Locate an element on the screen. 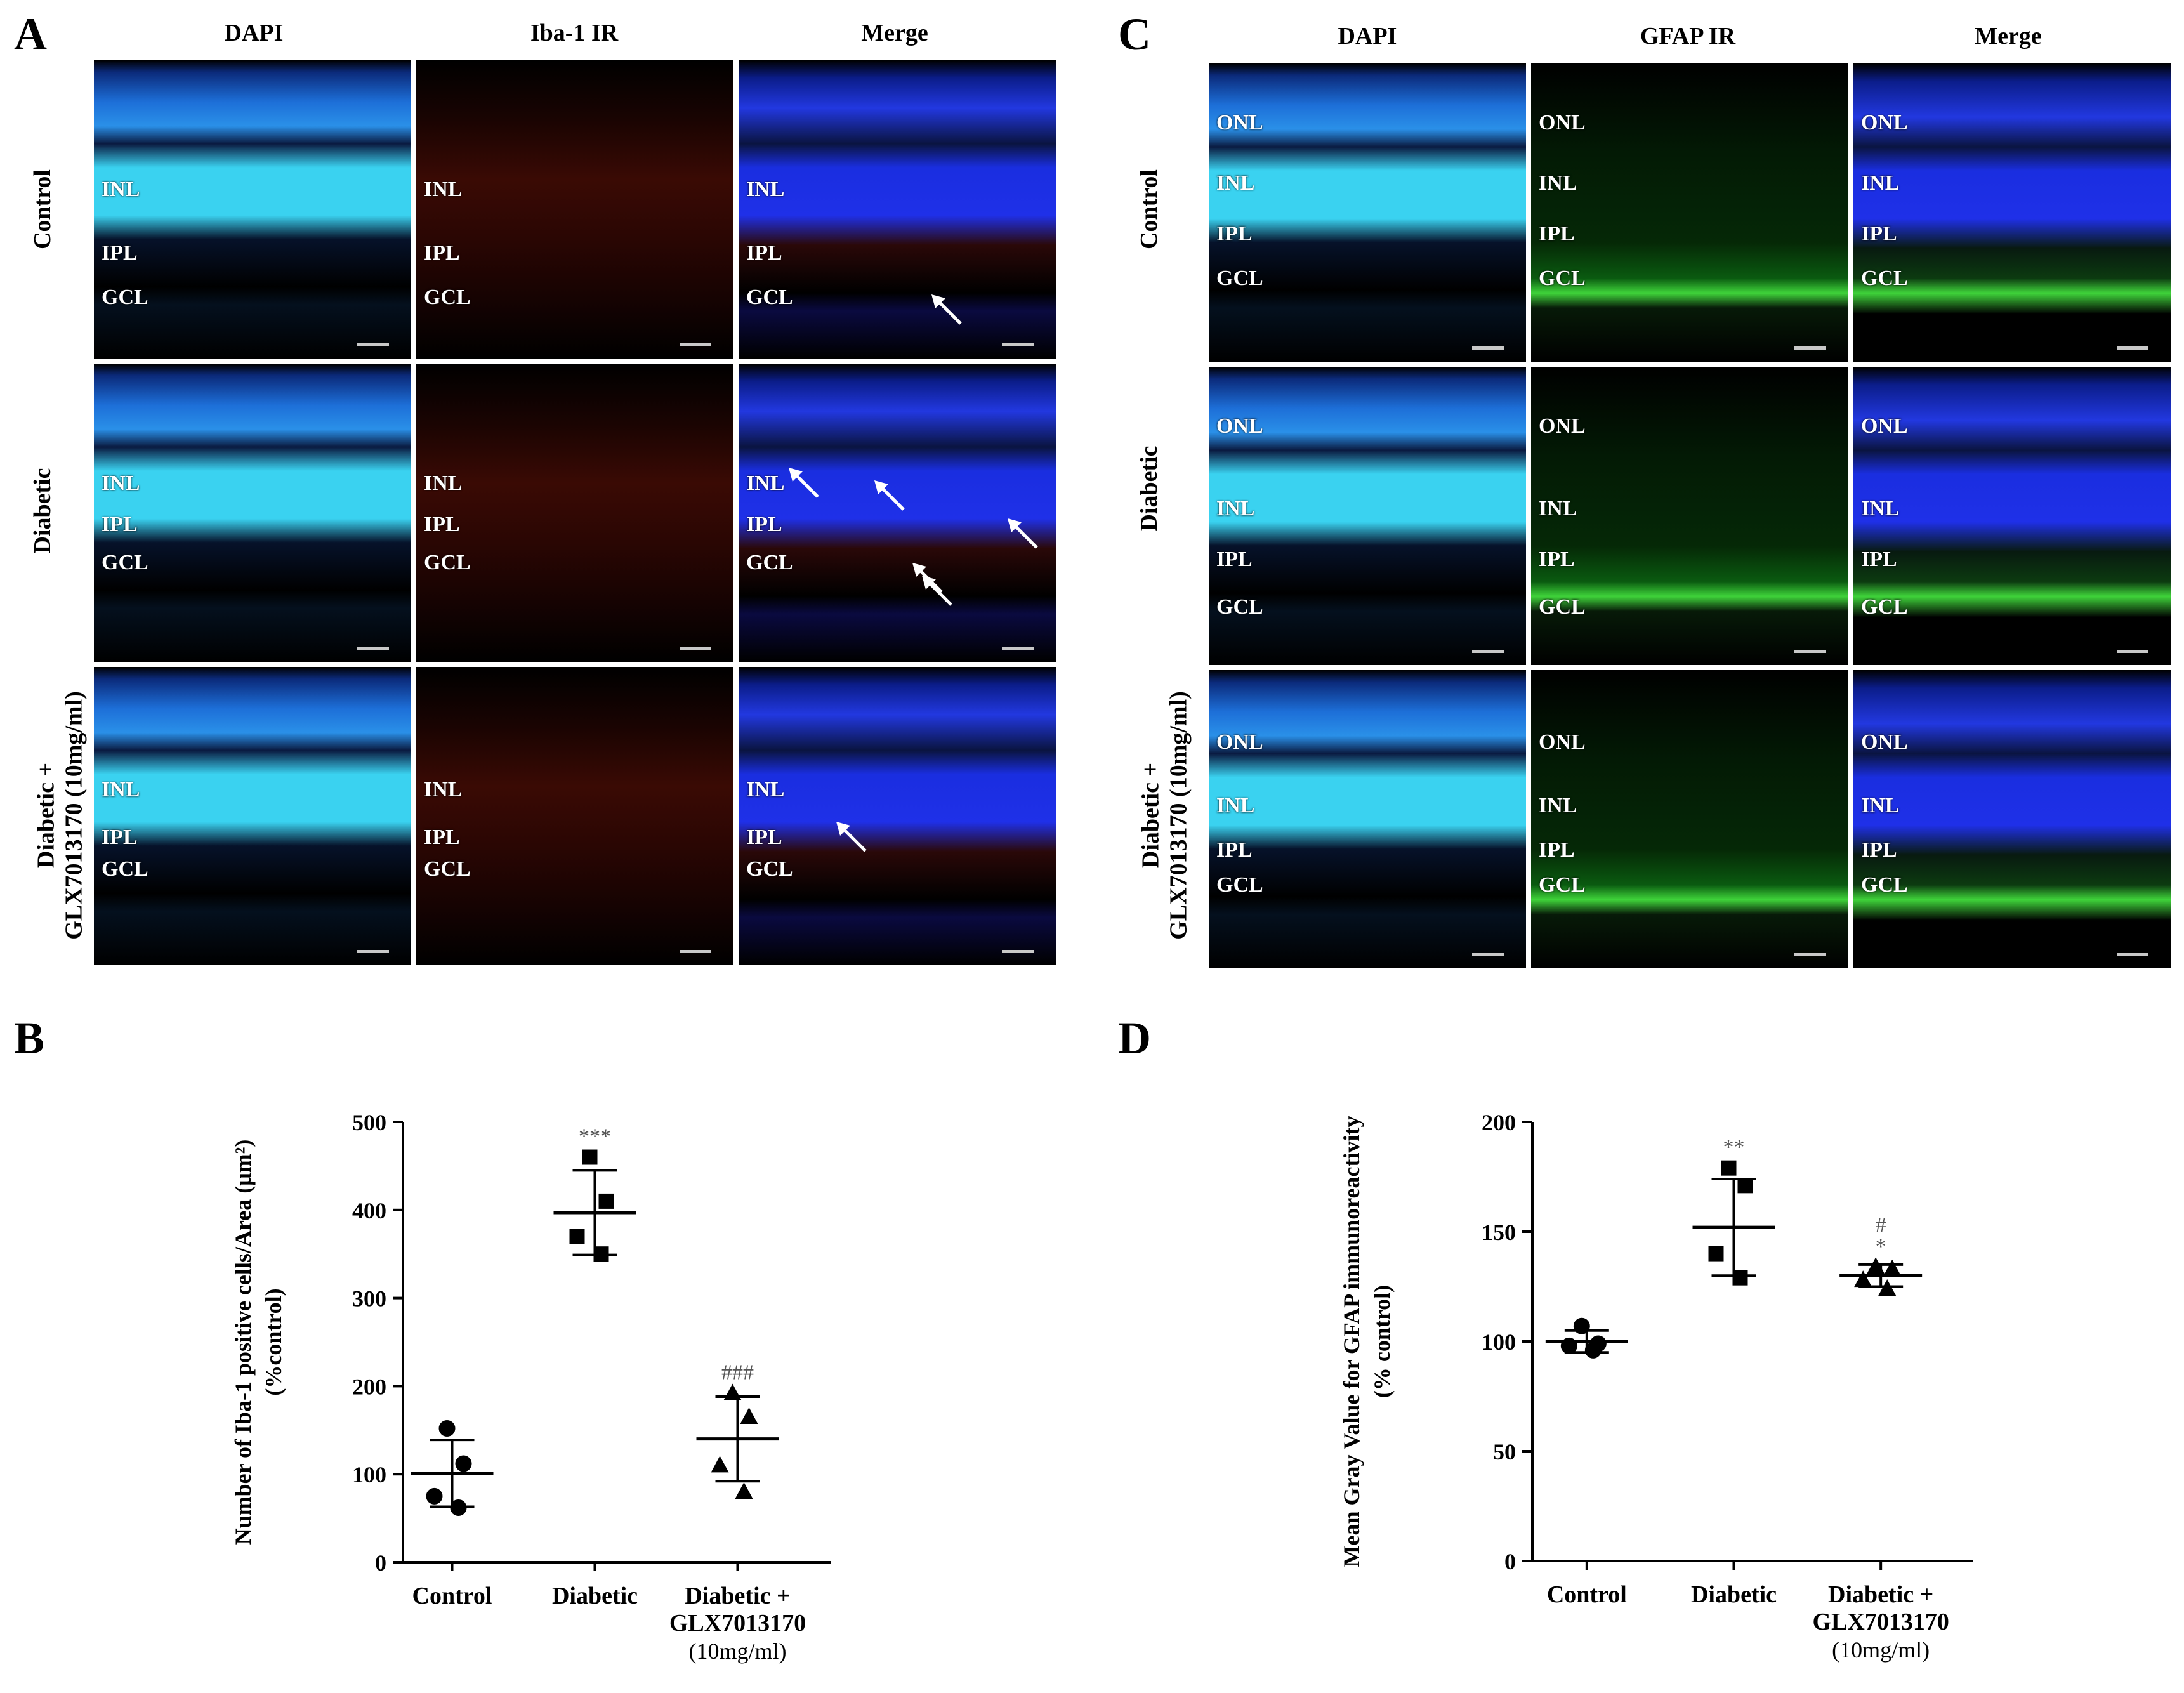 This screenshot has height=1693, width=2184. panel-a-col-iba: Iba-1 IR is located at coordinates (574, 33).